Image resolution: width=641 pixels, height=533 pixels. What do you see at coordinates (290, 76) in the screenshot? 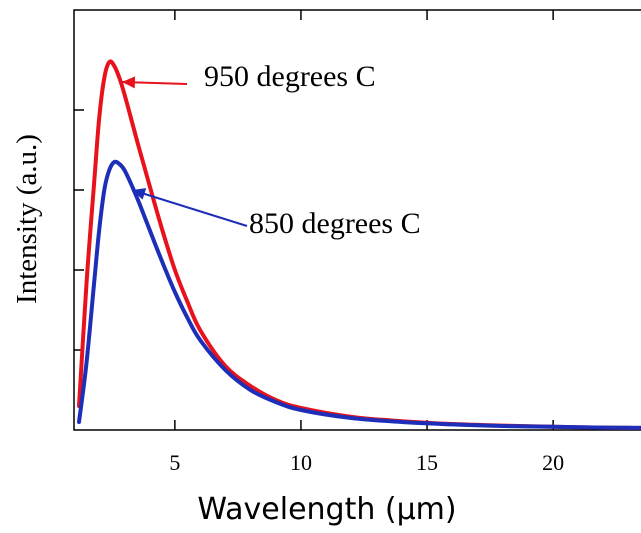
I see `annotation-label-0: 950 degrees C` at bounding box center [290, 76].